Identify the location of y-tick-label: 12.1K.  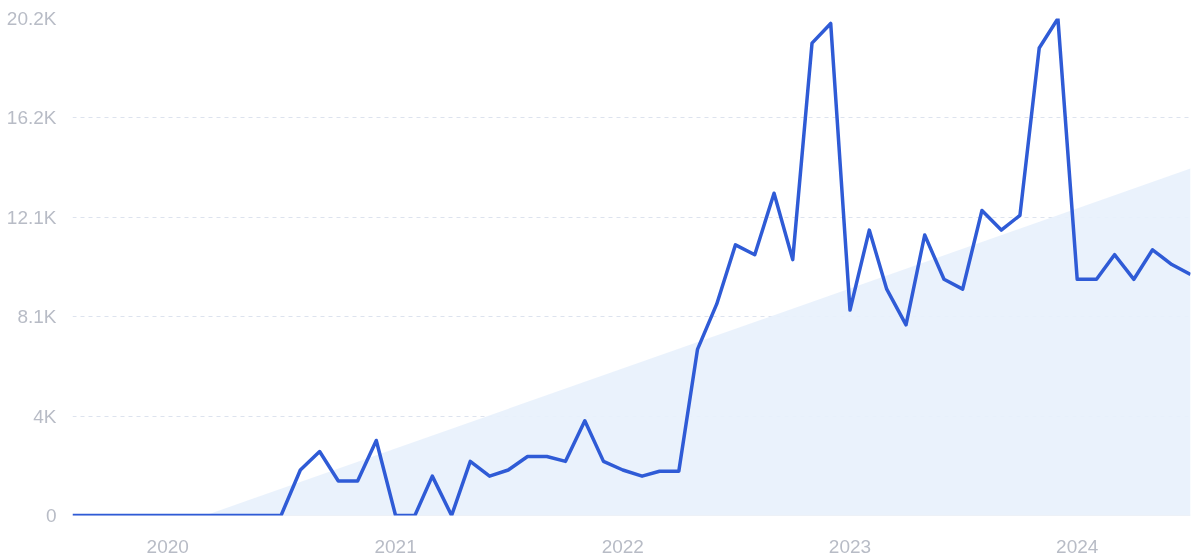
(31, 217).